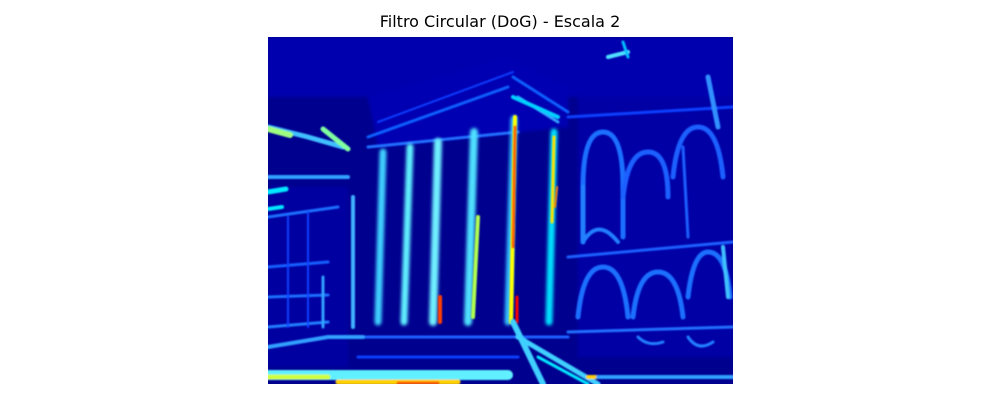  Describe the element at coordinates (500, 351) in the screenshot. I see `base-edges` at that location.